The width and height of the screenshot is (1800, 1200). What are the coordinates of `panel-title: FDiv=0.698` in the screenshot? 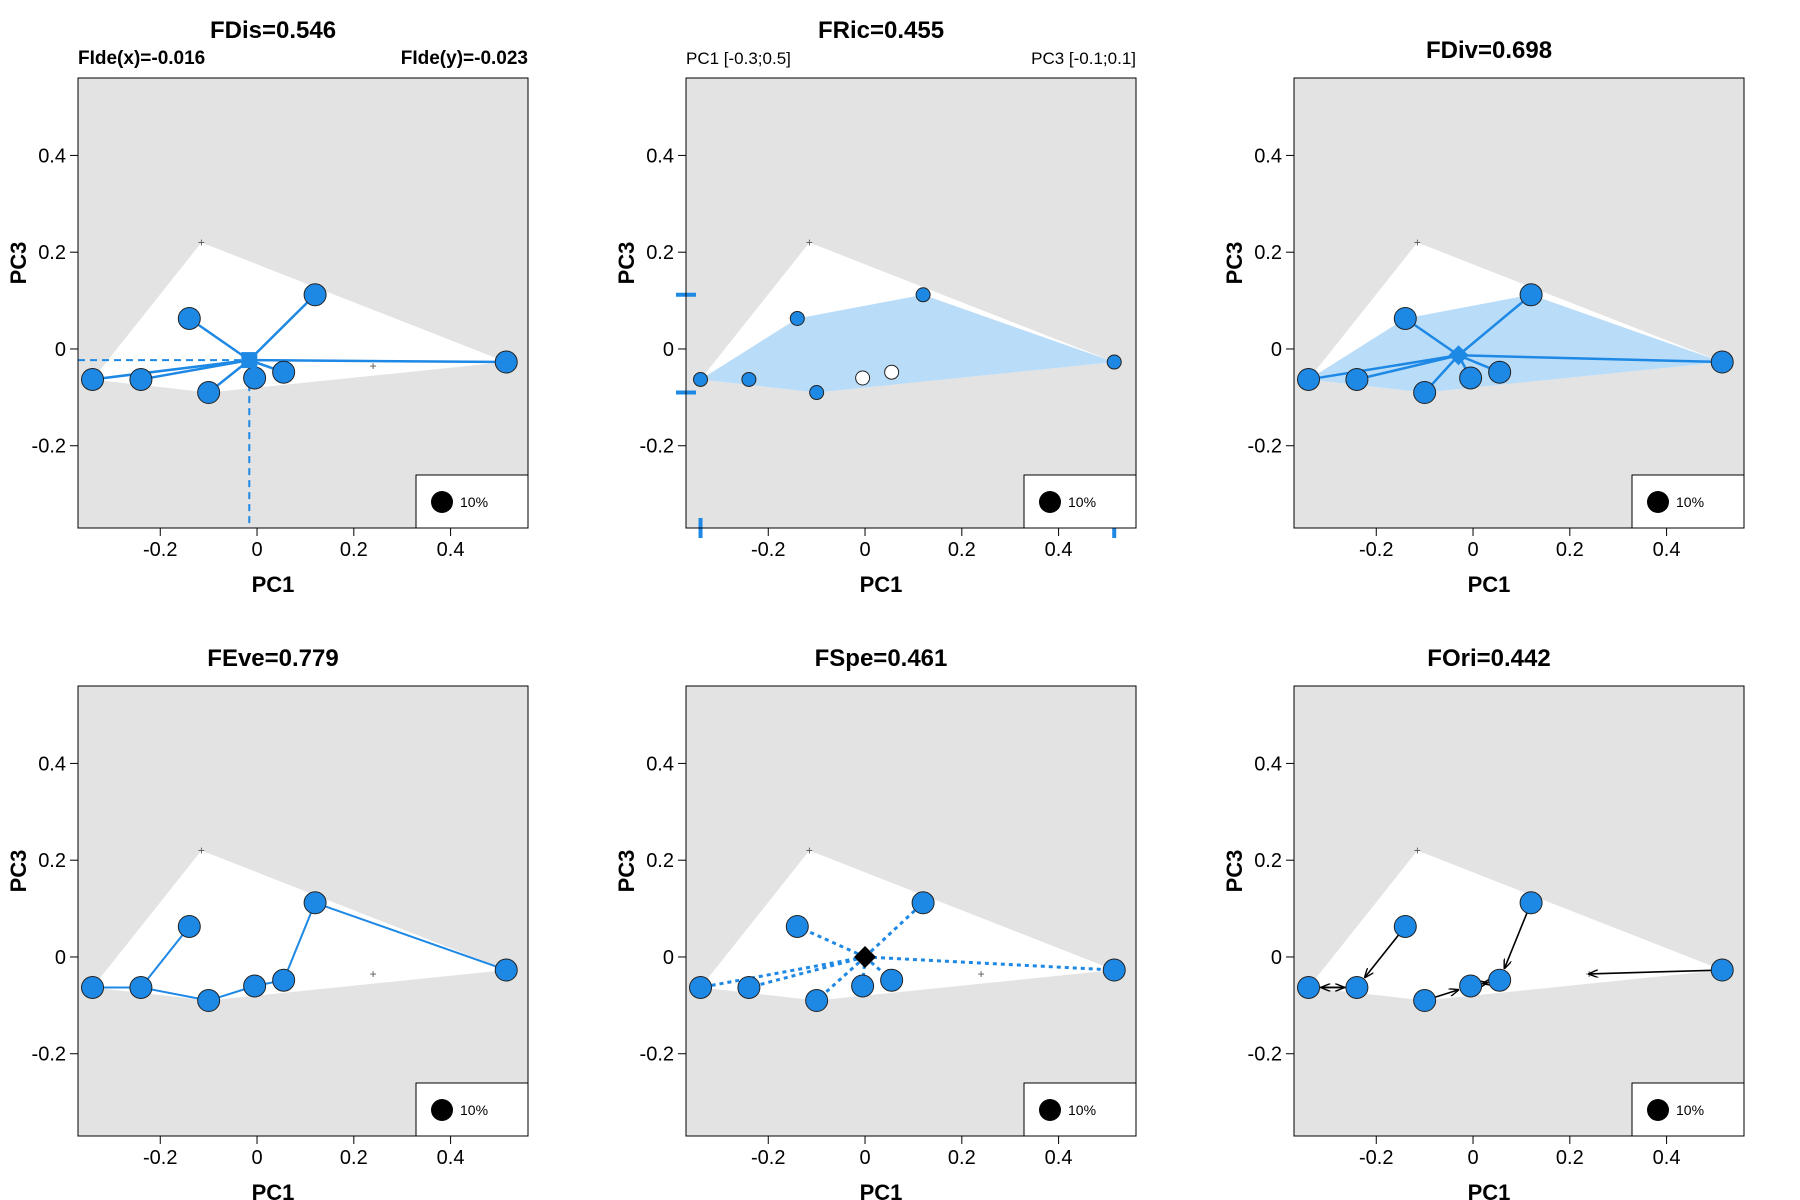 It's located at (1489, 50).